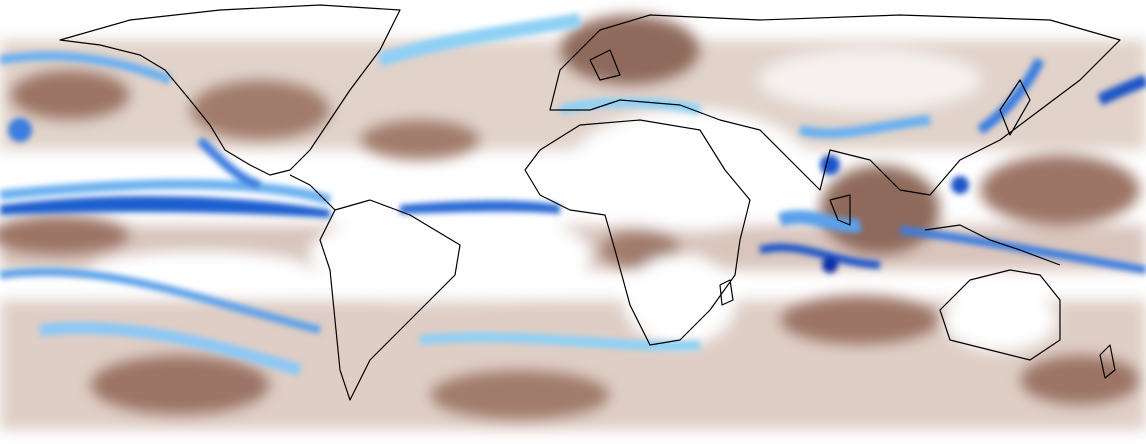 Image resolution: width=1146 pixels, height=444 pixels. Describe the element at coordinates (1107, 361) in the screenshot. I see `new-zealand` at that location.